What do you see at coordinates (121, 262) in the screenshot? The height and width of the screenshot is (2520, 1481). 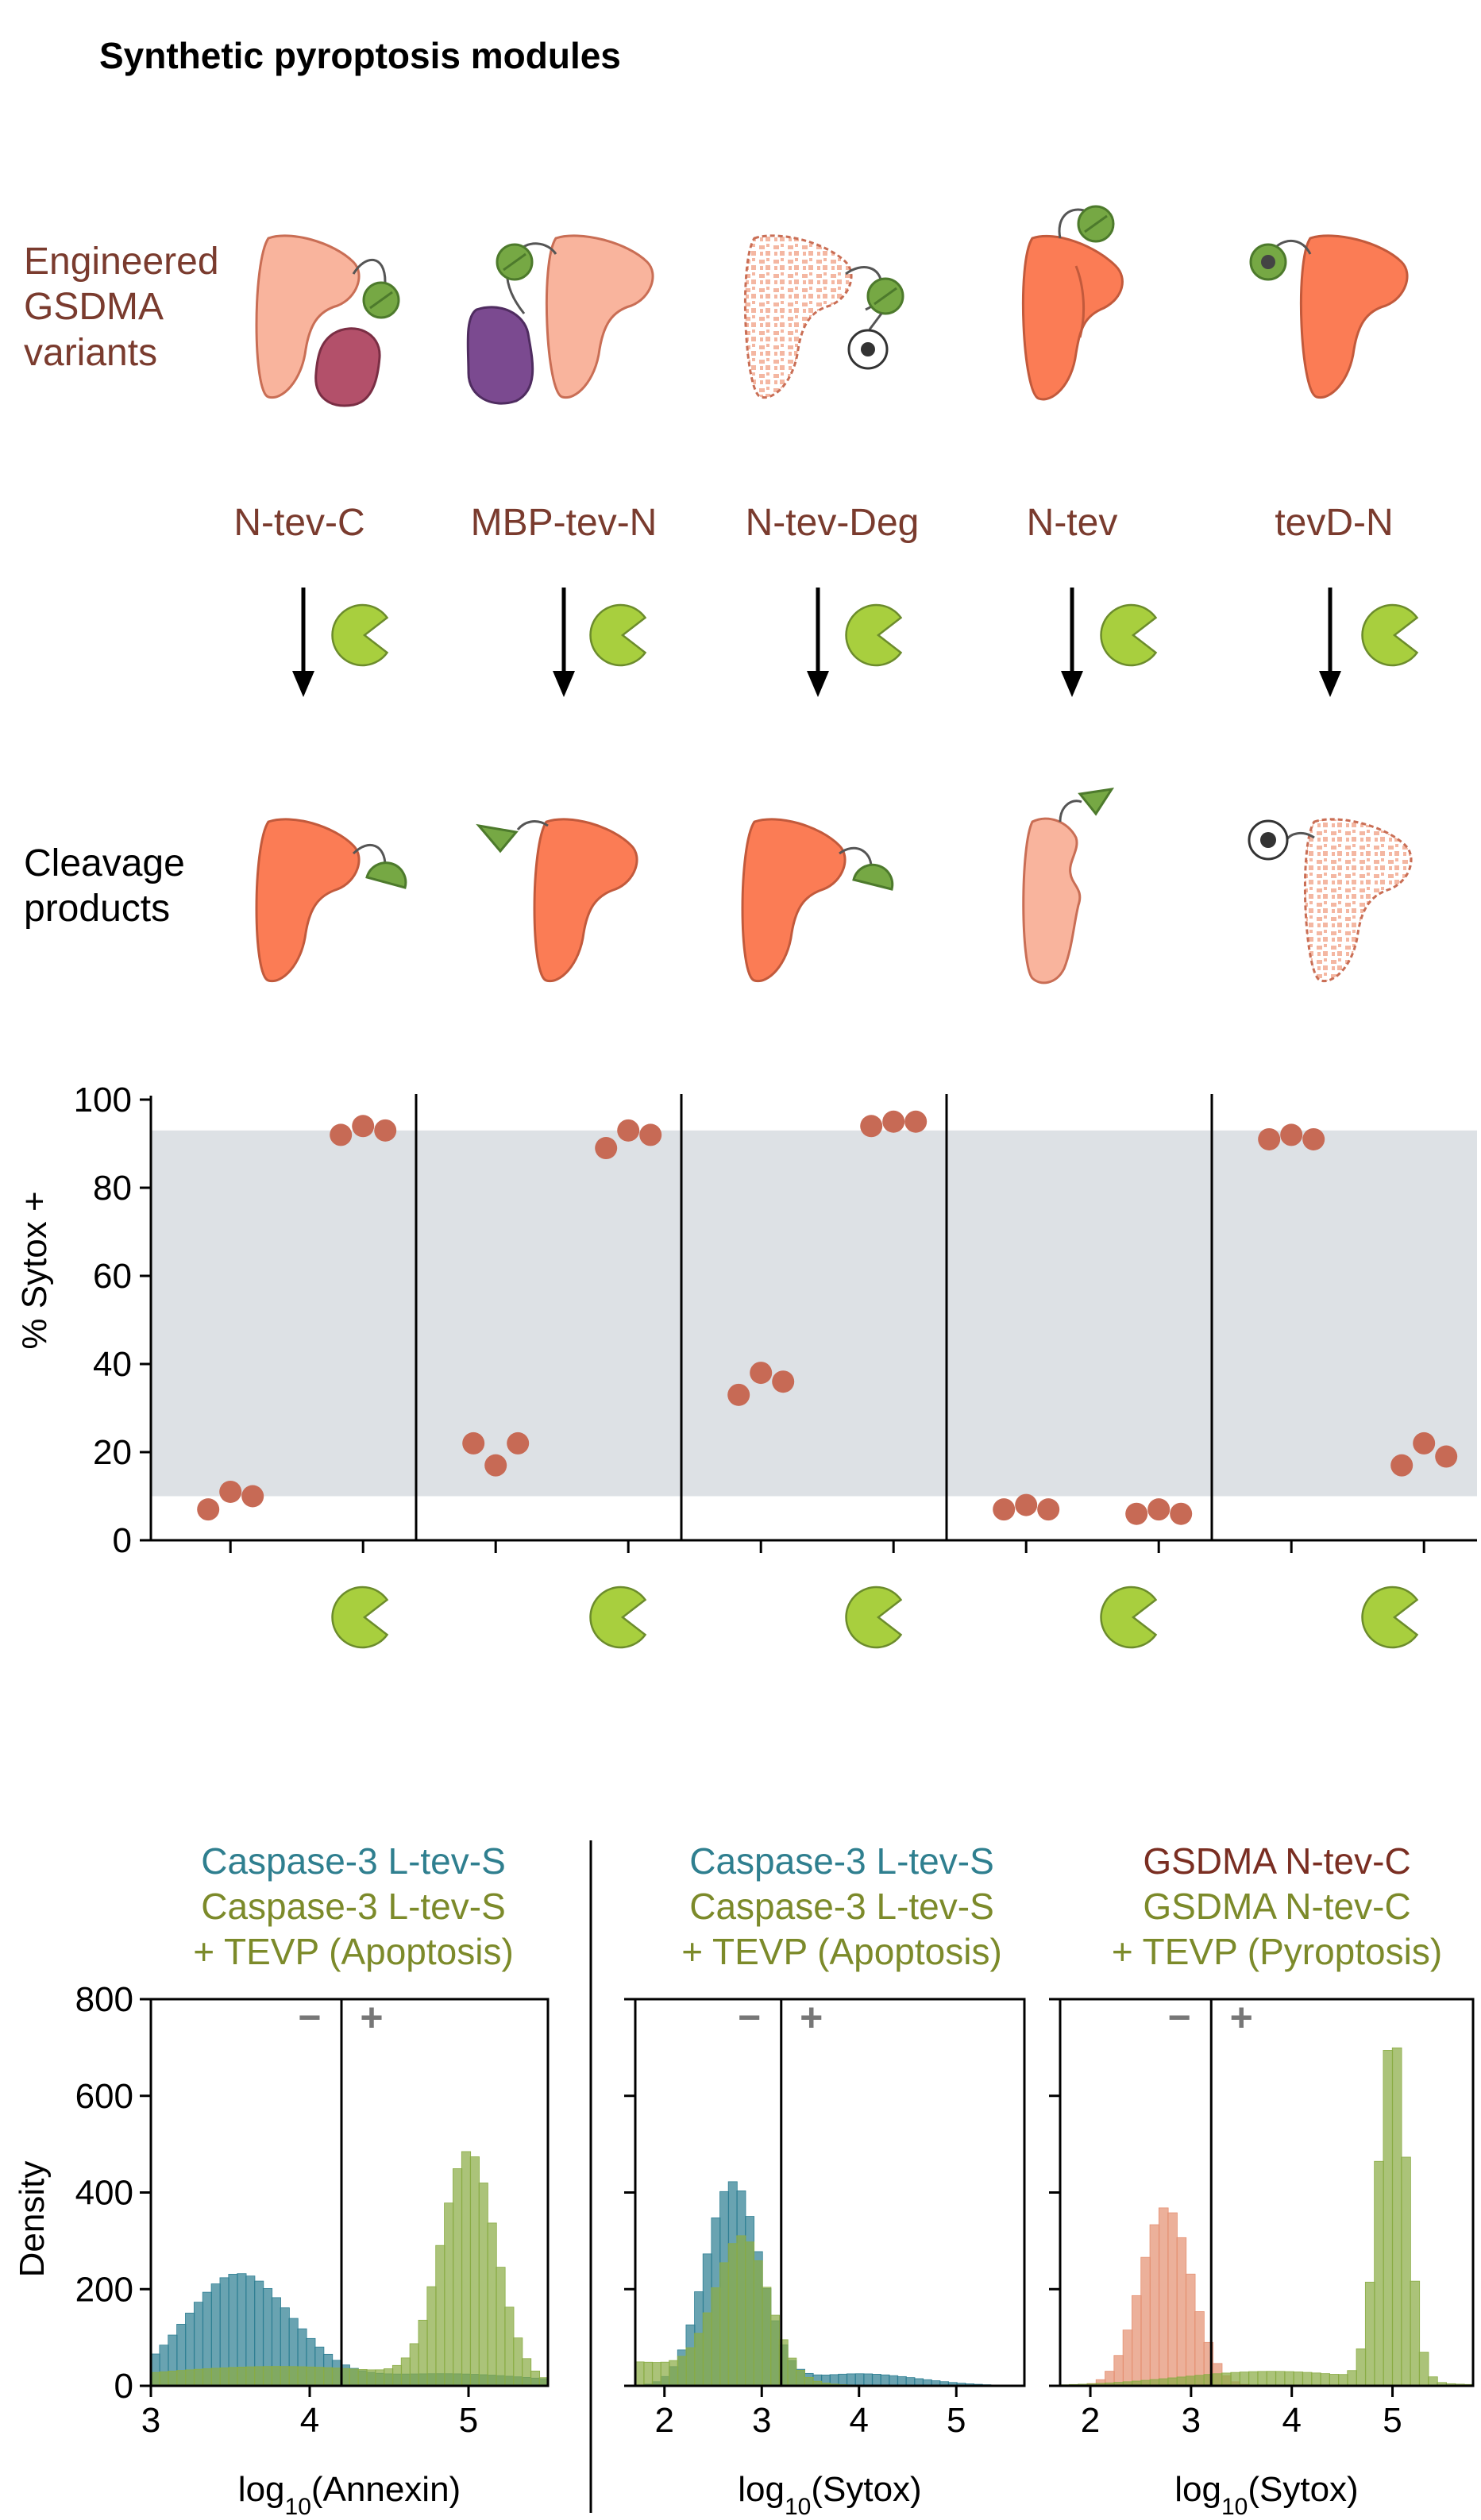 I see `engineered-label-line: Engineered` at bounding box center [121, 262].